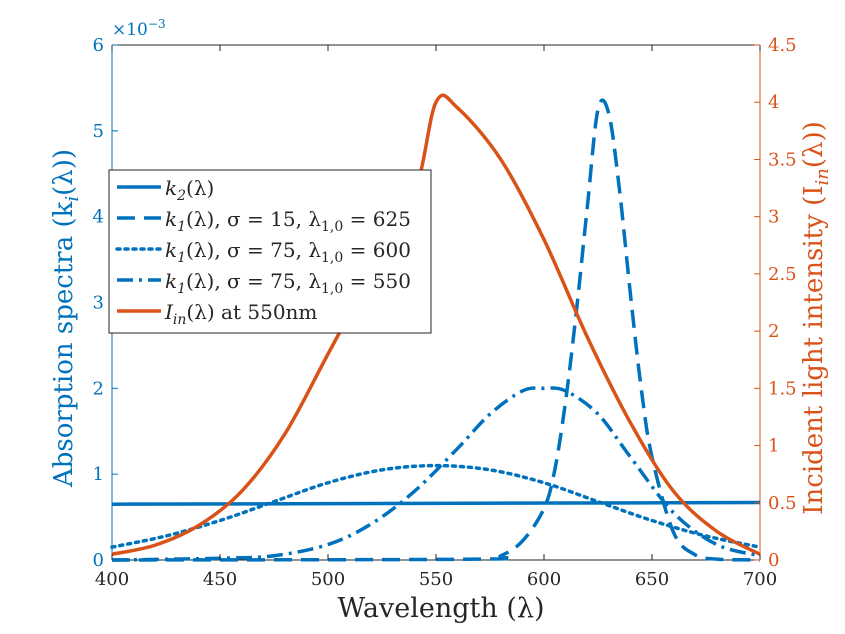 This screenshot has height=634, width=845. What do you see at coordinates (98, 45) in the screenshot?
I see `y-left-tick-label: 6` at bounding box center [98, 45].